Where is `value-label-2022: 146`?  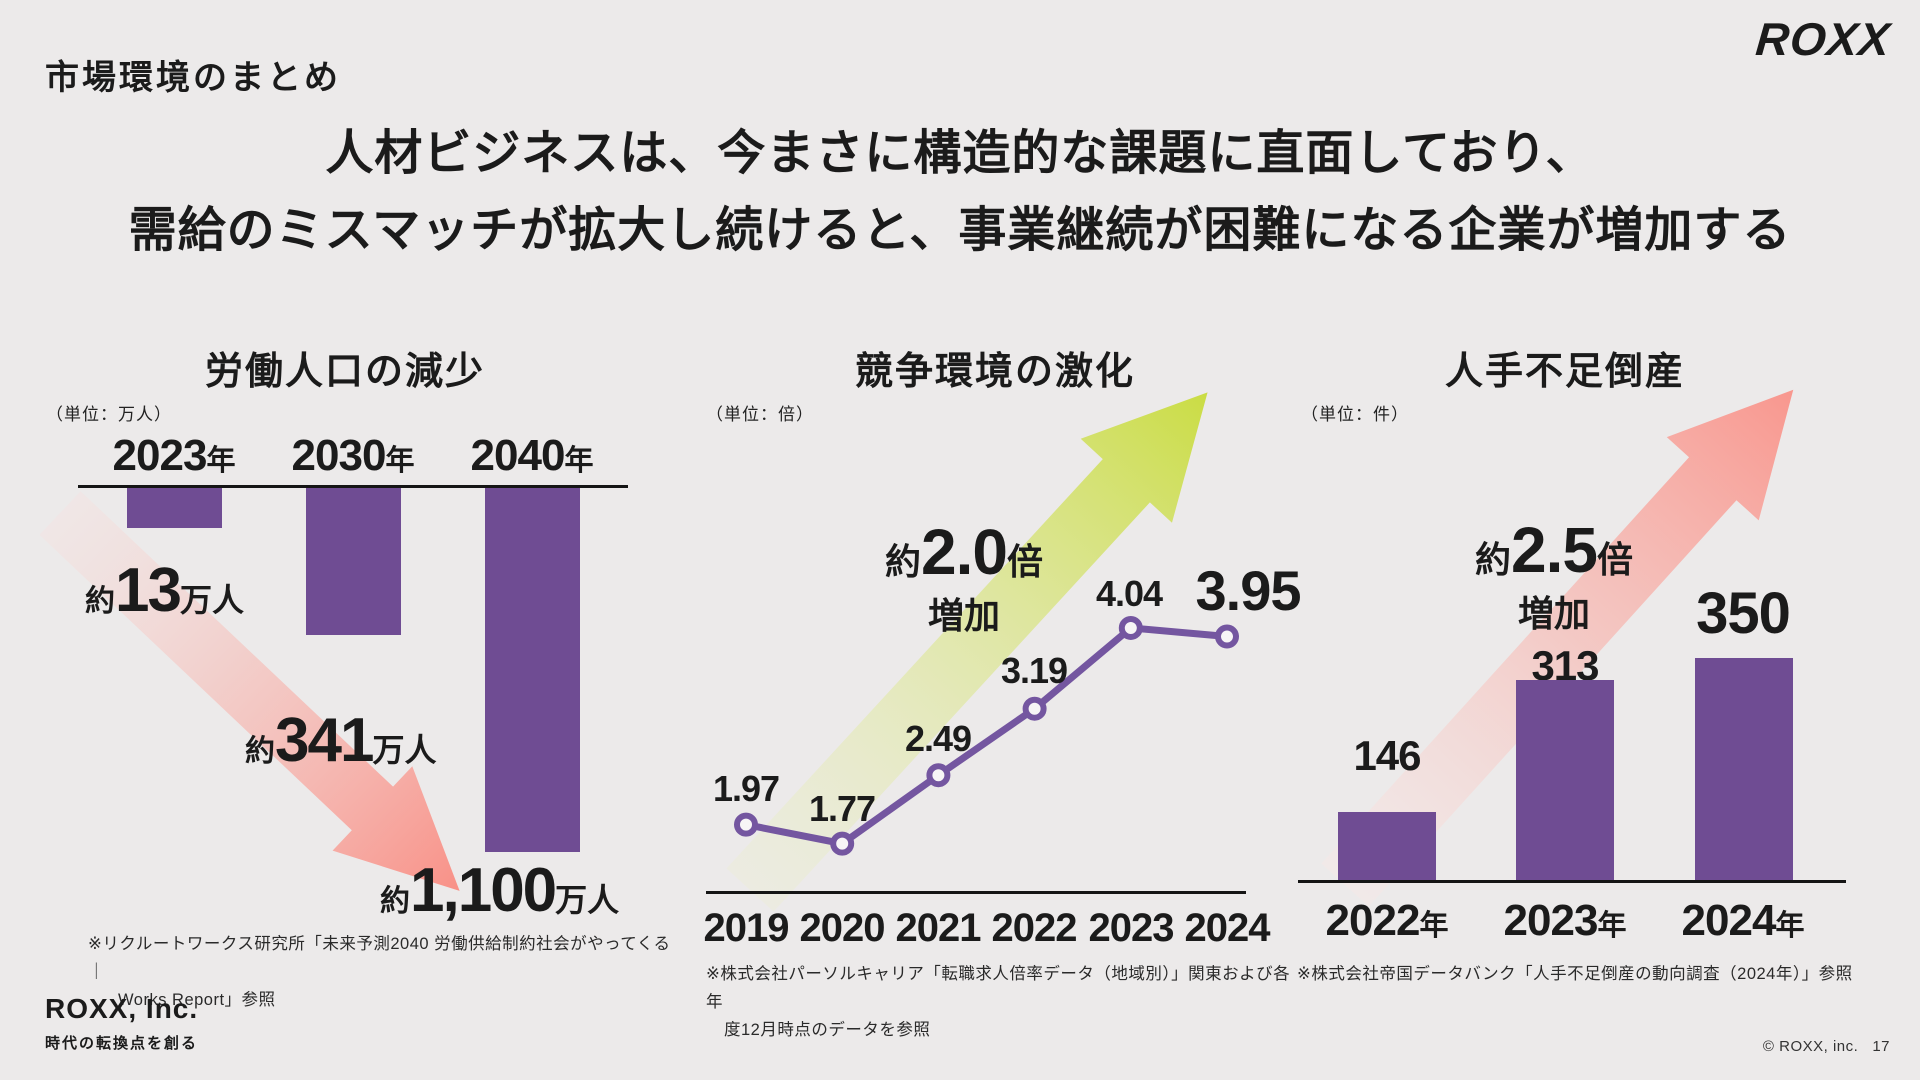
value-label-2022: 146 is located at coordinates (1387, 755).